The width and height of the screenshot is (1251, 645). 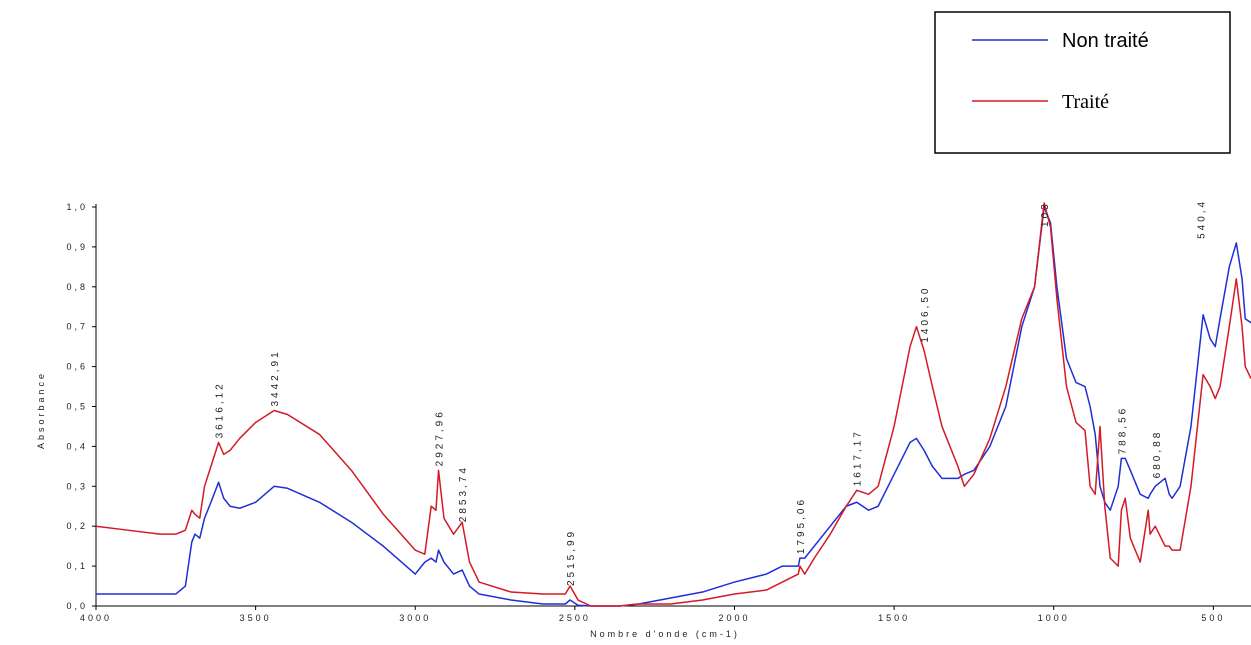 What do you see at coordinates (925, 314) in the screenshot?
I see `peak-label: 1406,50` at bounding box center [925, 314].